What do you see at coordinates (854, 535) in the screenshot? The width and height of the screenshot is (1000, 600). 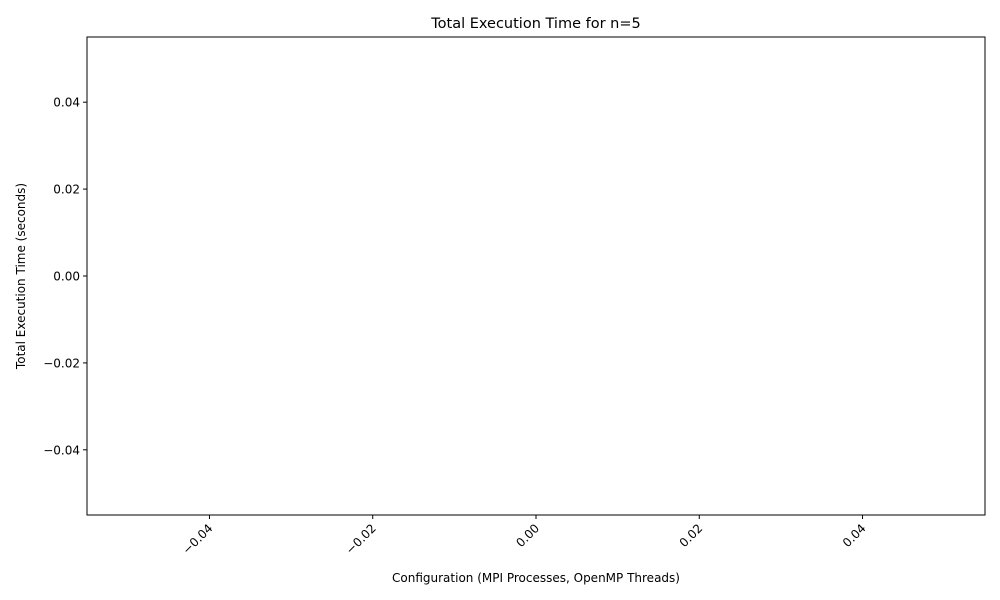 I see `x-tick-label: 0.04` at bounding box center [854, 535].